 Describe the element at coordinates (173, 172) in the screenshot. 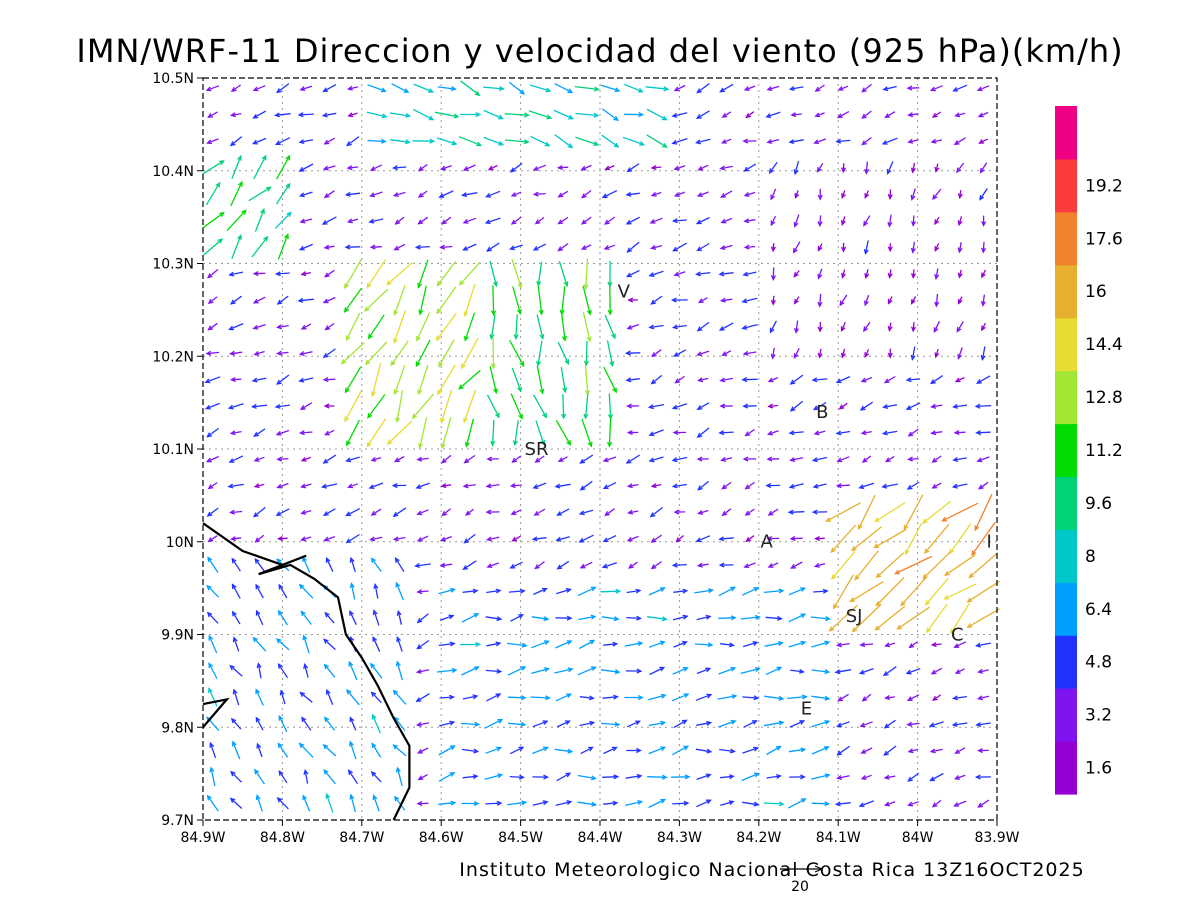

I see `y-tick-label: 10.4N` at that location.